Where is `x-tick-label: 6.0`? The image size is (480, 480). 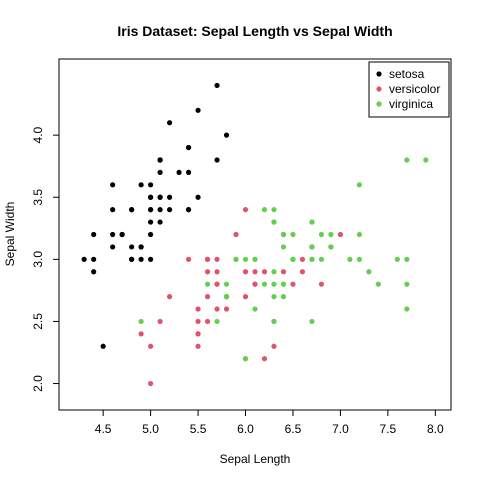
x-tick-label: 6.0 is located at coordinates (245, 429).